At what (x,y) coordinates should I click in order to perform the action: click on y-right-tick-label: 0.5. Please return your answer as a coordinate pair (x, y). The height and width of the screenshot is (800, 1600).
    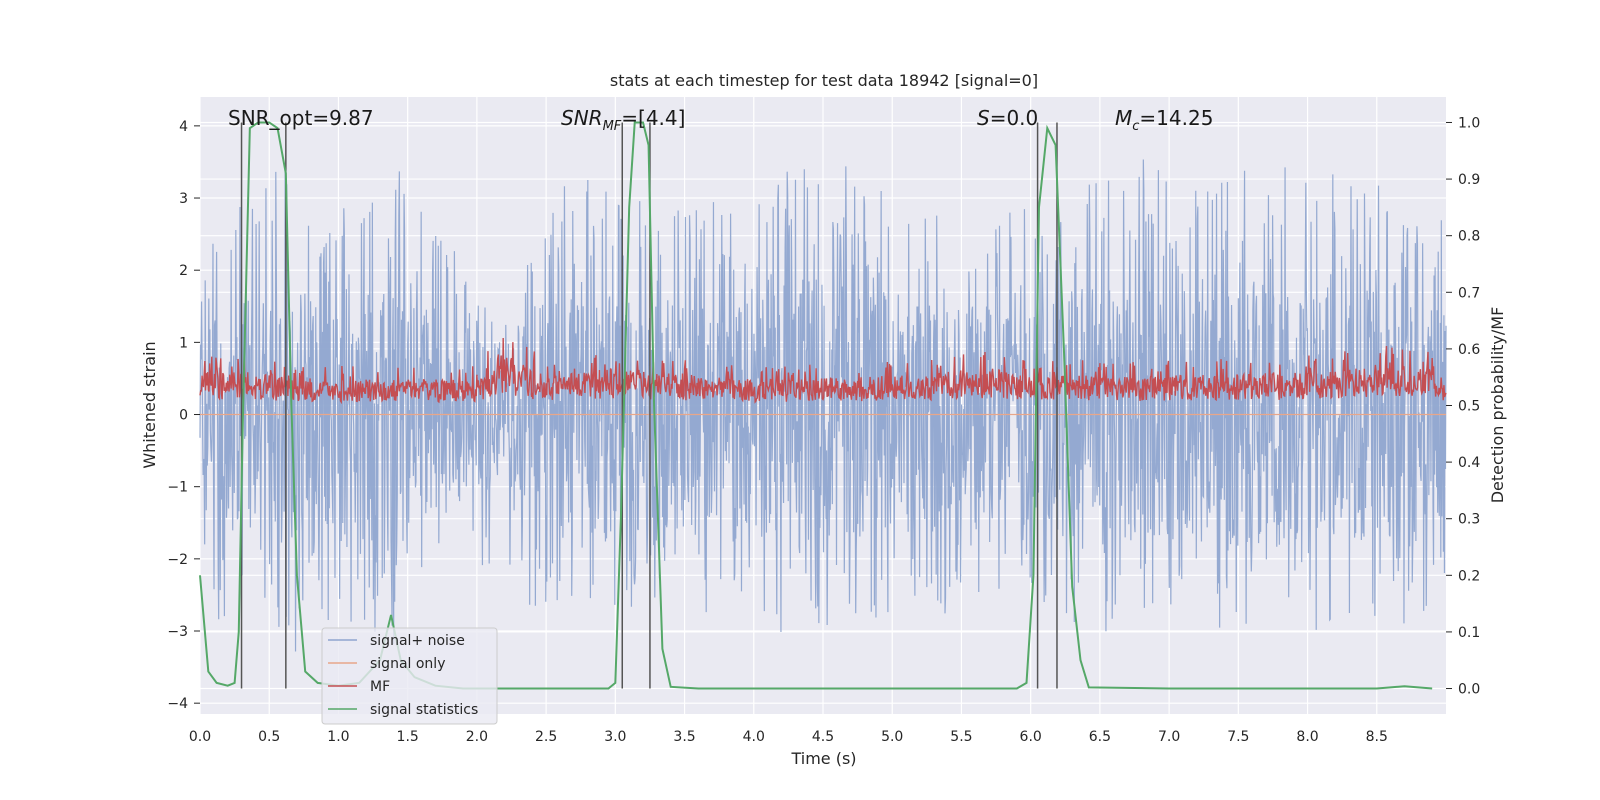
    Looking at the image, I should click on (1469, 407).